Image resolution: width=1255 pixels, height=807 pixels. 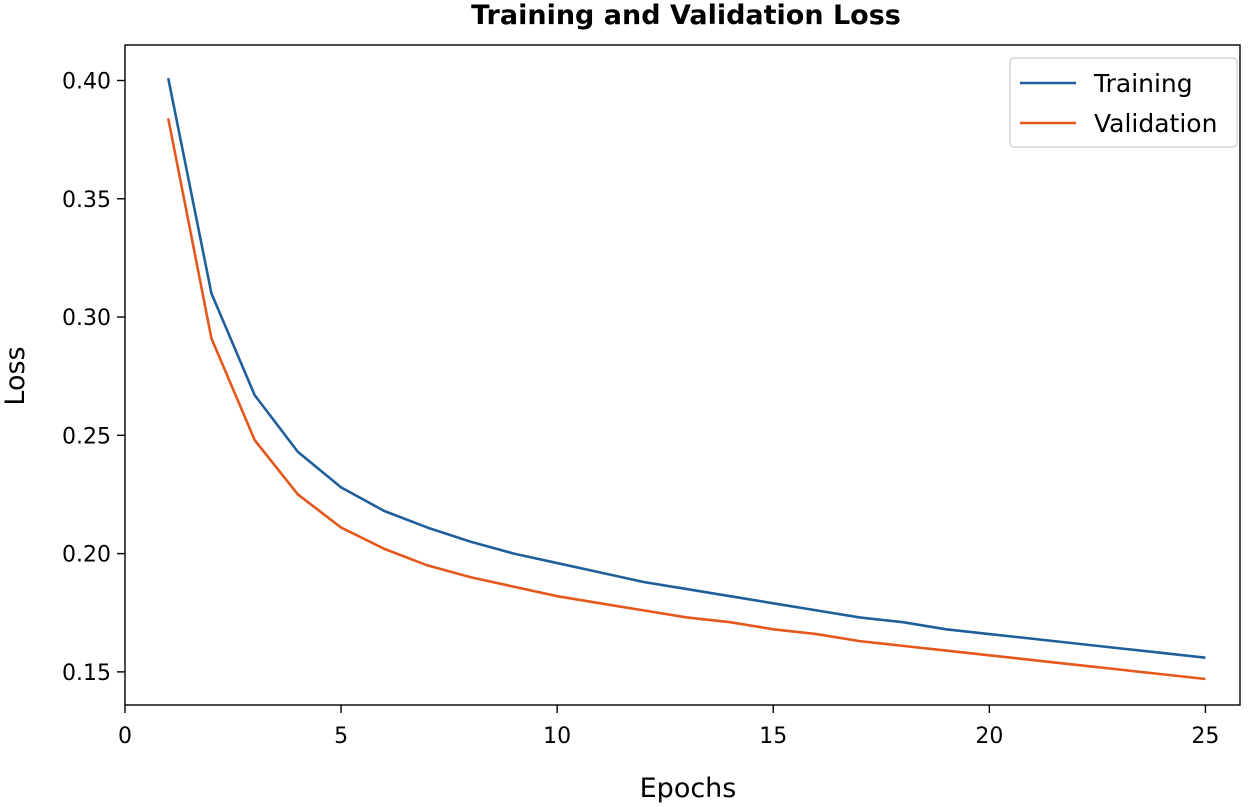 What do you see at coordinates (86, 436) in the screenshot?
I see `y-tick-label: 0.25` at bounding box center [86, 436].